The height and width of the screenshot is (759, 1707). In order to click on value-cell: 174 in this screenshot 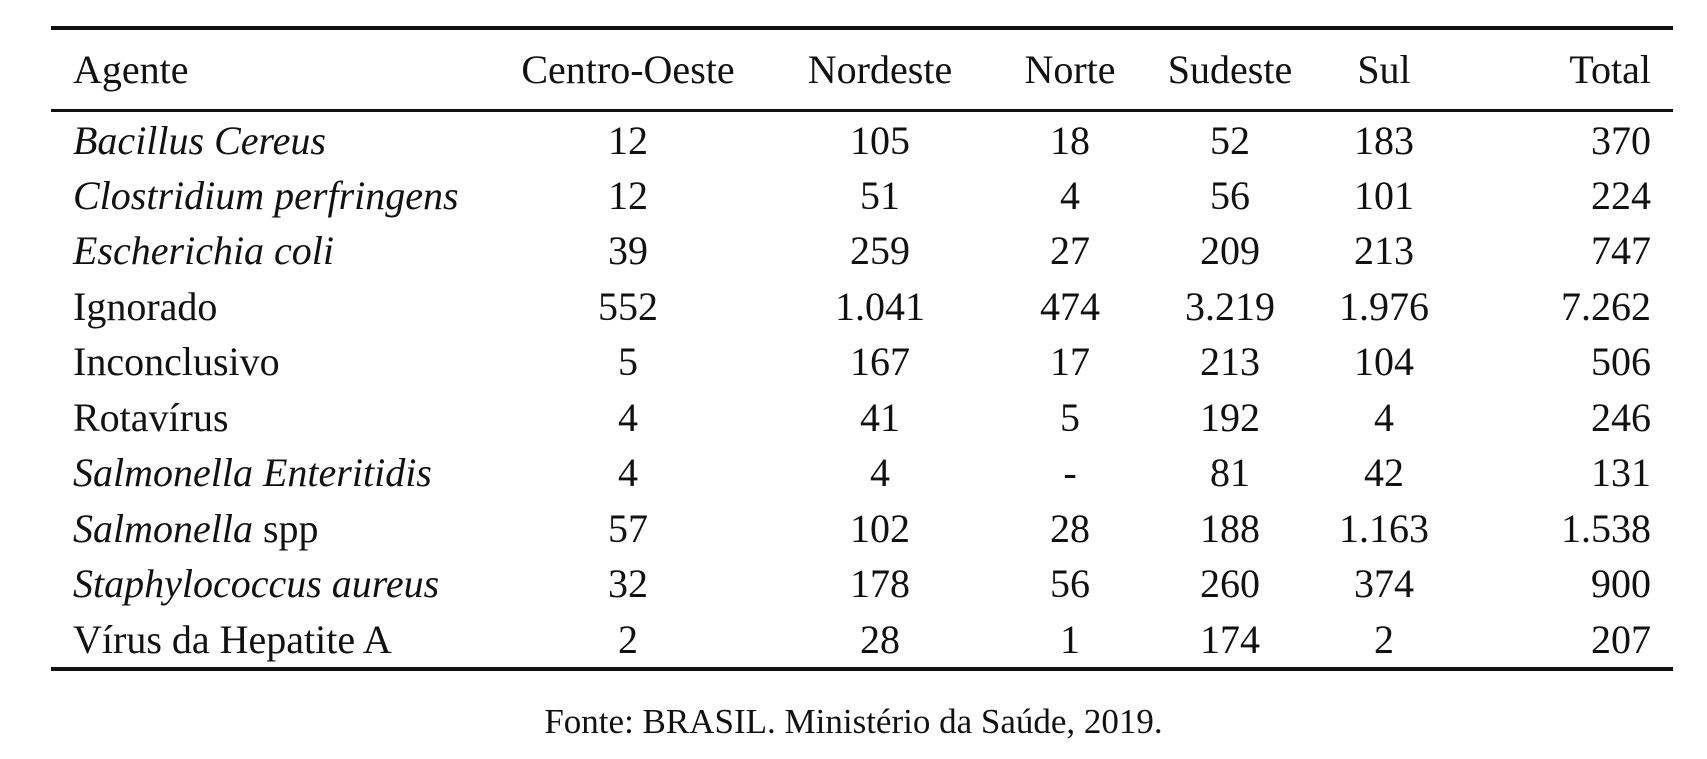, I will do `click(1230, 639)`.